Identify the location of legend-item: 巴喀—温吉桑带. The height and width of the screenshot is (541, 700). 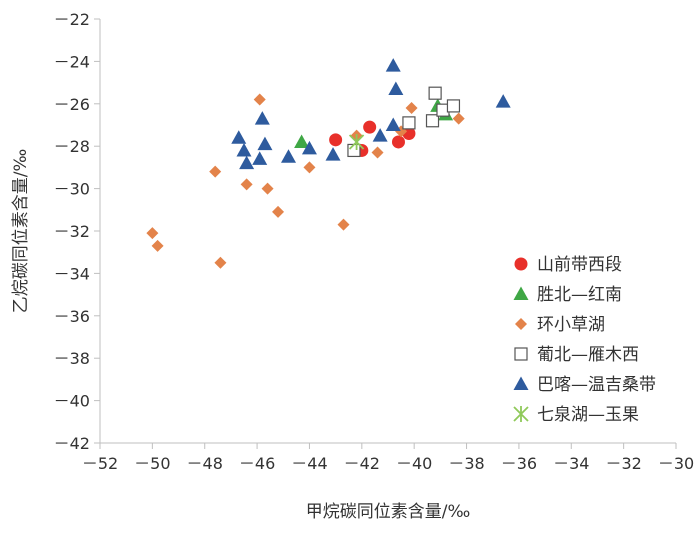
(584, 385).